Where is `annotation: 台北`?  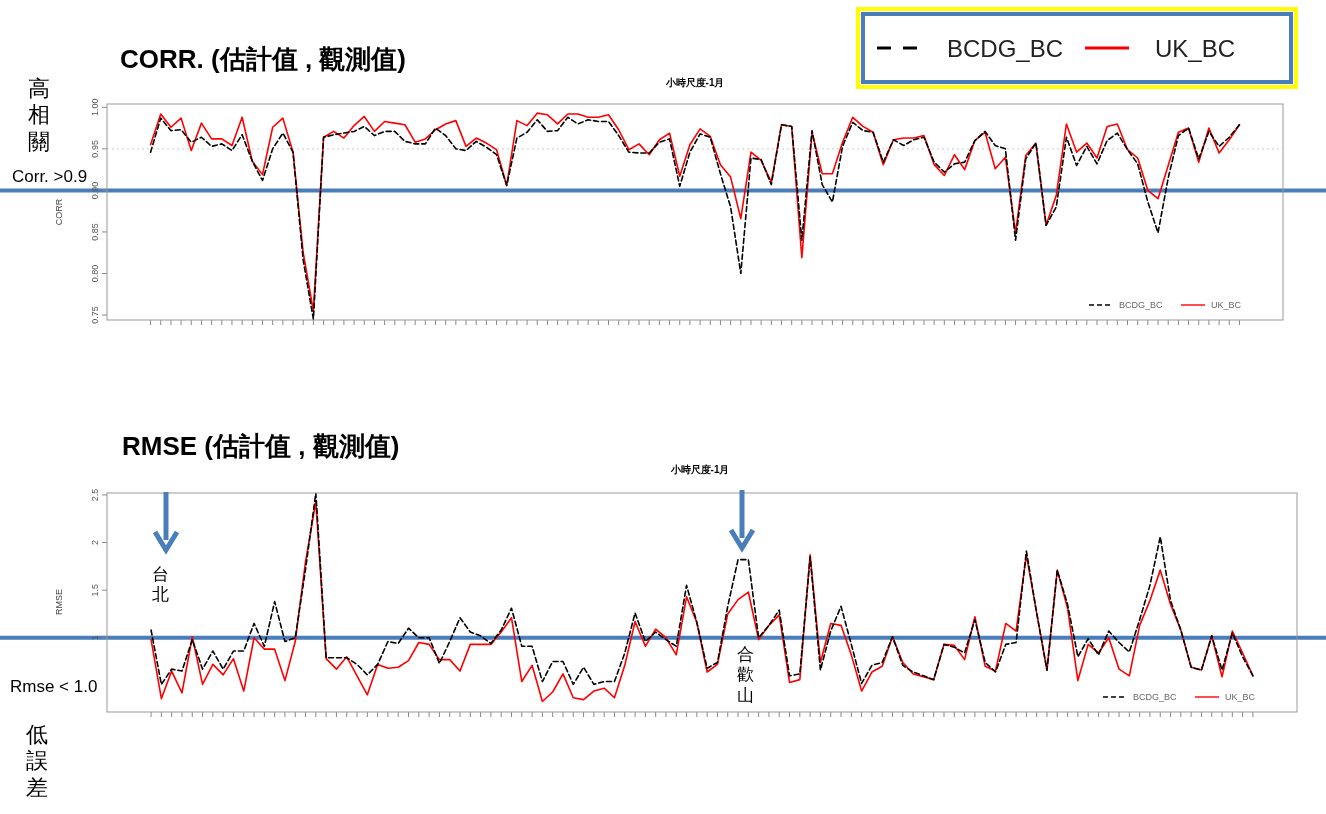 annotation: 台北 is located at coordinates (160, 585).